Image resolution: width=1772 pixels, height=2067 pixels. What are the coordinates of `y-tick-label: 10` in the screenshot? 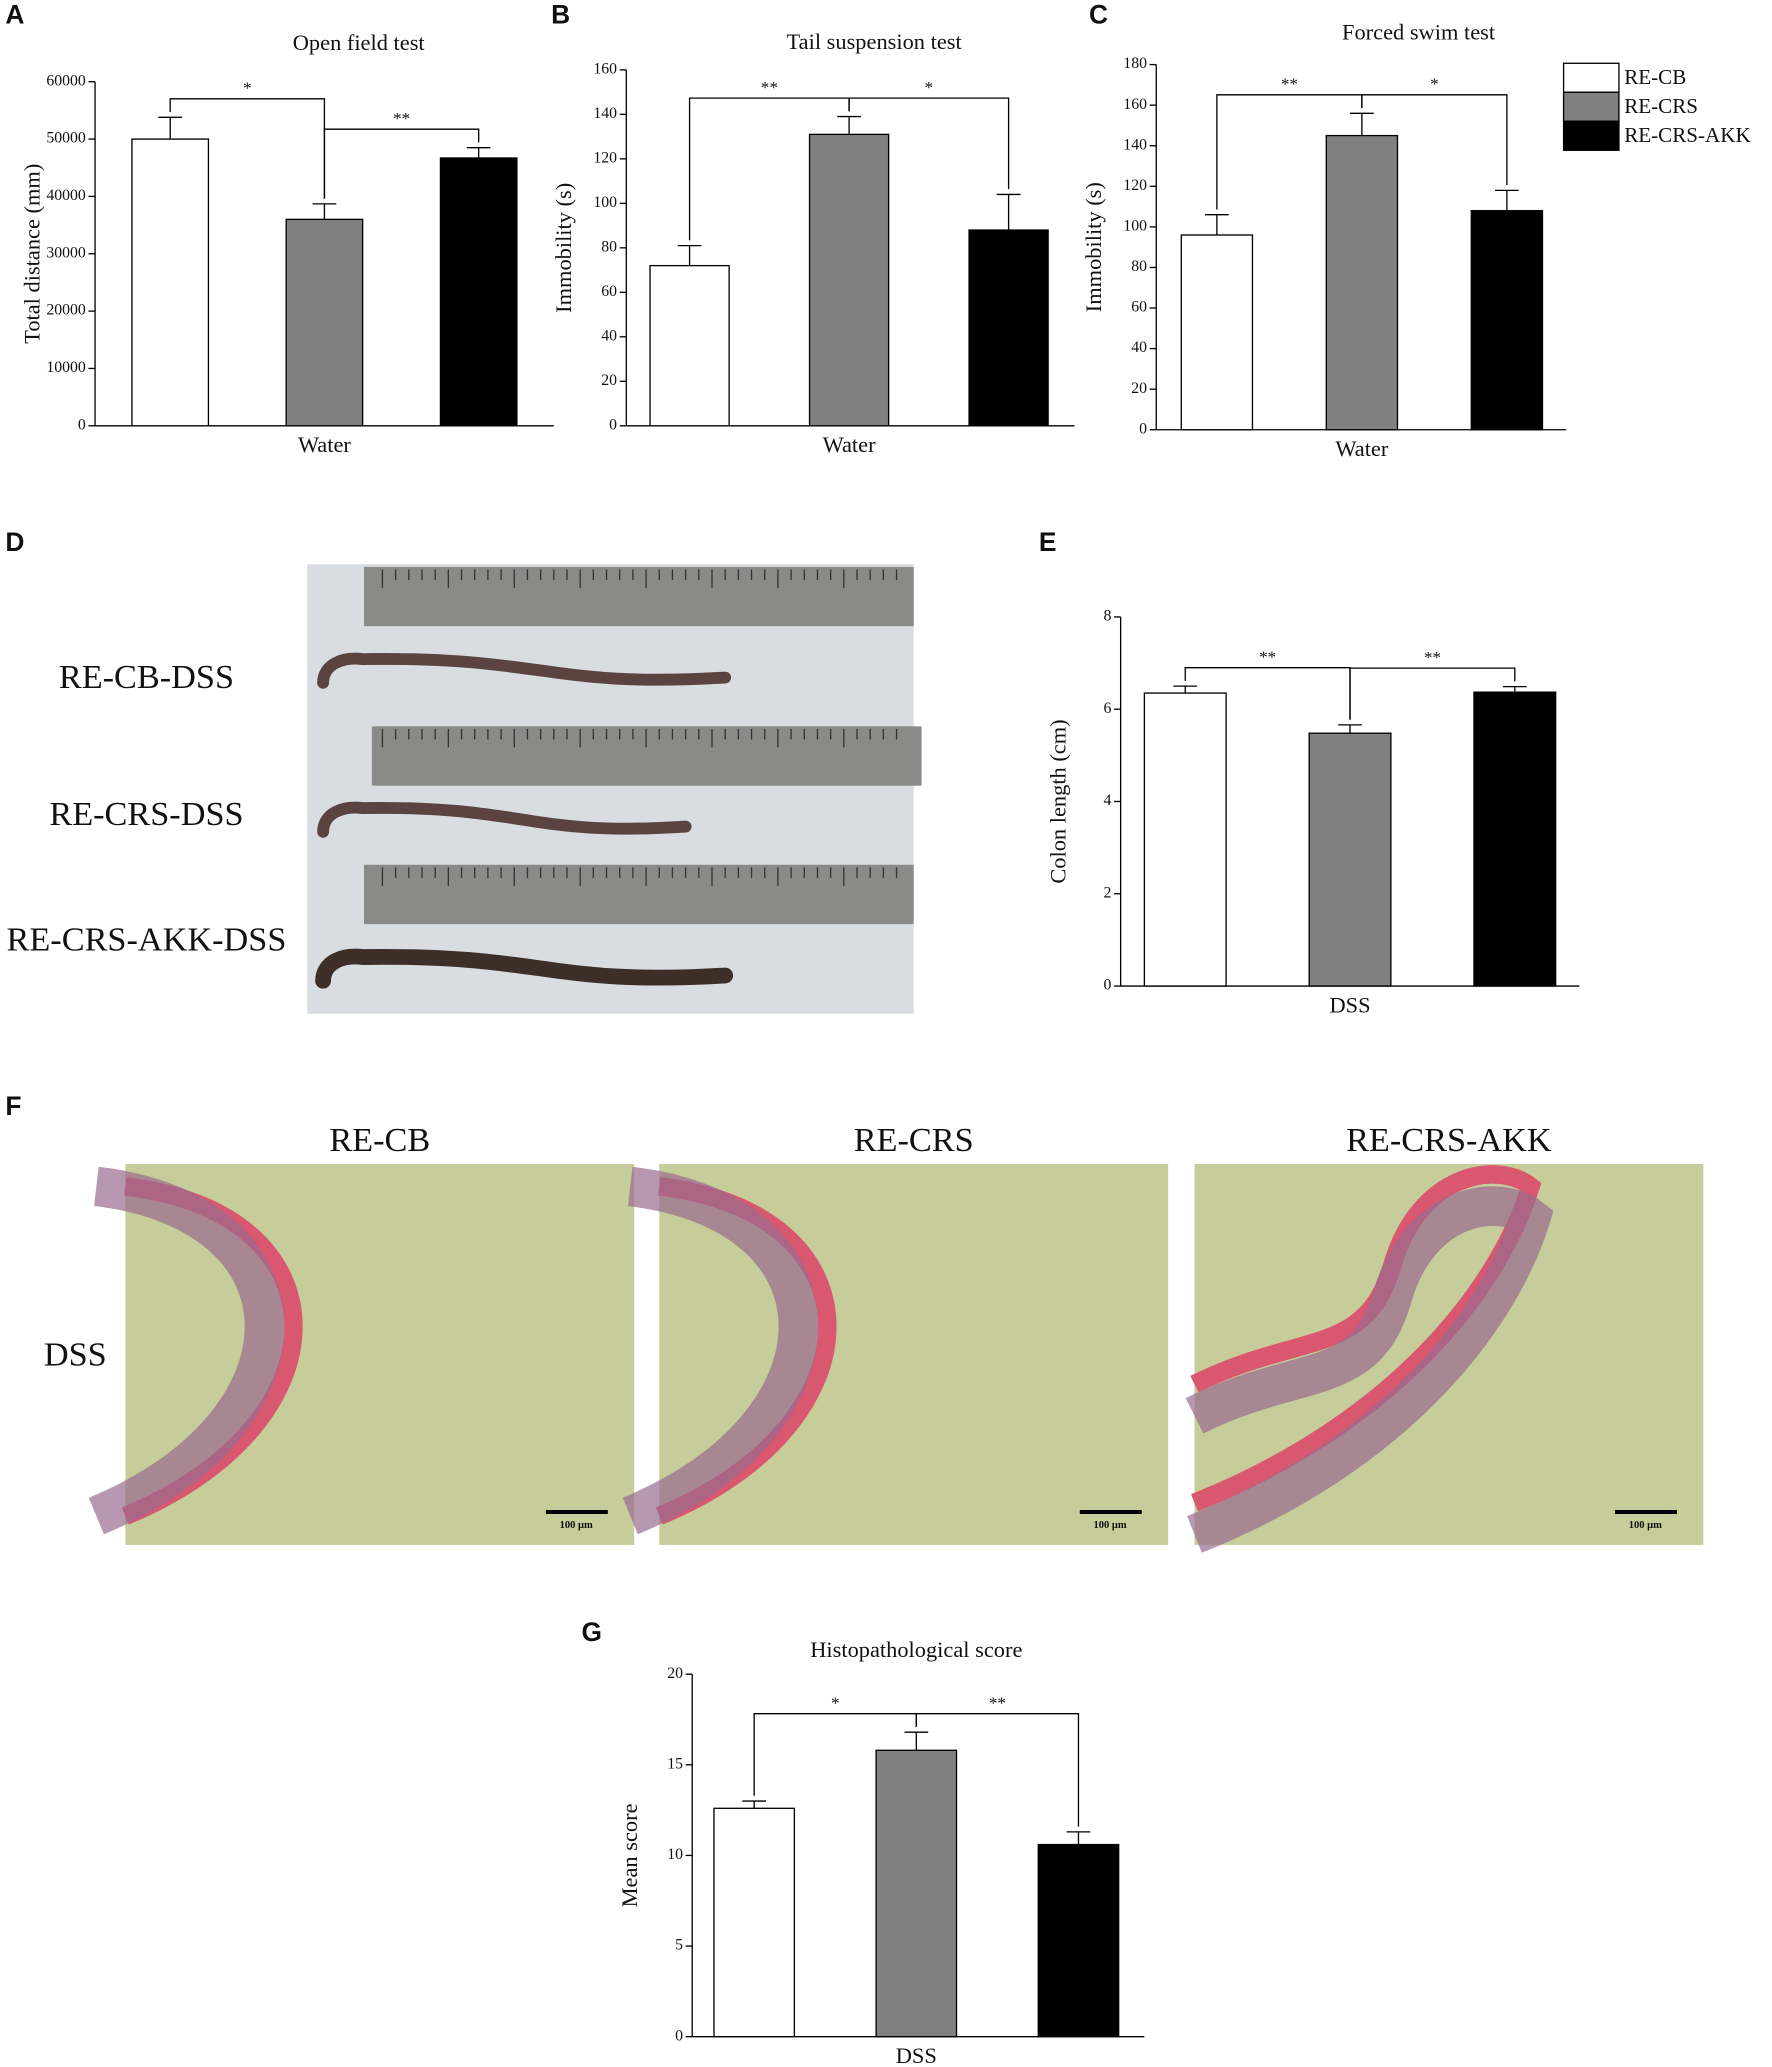 It's located at (675, 1854).